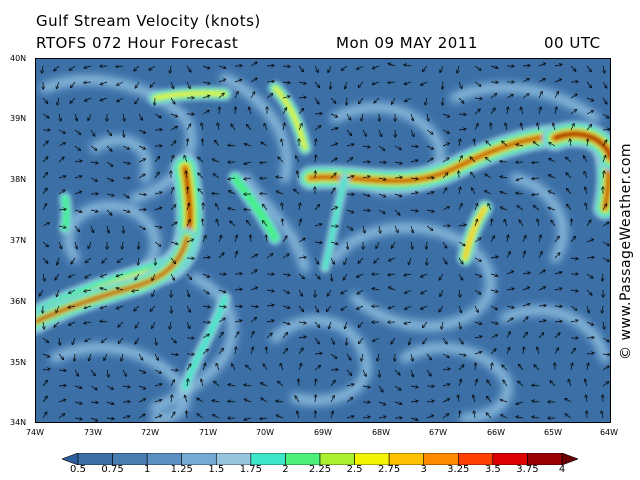 The width and height of the screenshot is (640, 480). What do you see at coordinates (381, 432) in the screenshot?
I see `lon-label-68w: 68W` at bounding box center [381, 432].